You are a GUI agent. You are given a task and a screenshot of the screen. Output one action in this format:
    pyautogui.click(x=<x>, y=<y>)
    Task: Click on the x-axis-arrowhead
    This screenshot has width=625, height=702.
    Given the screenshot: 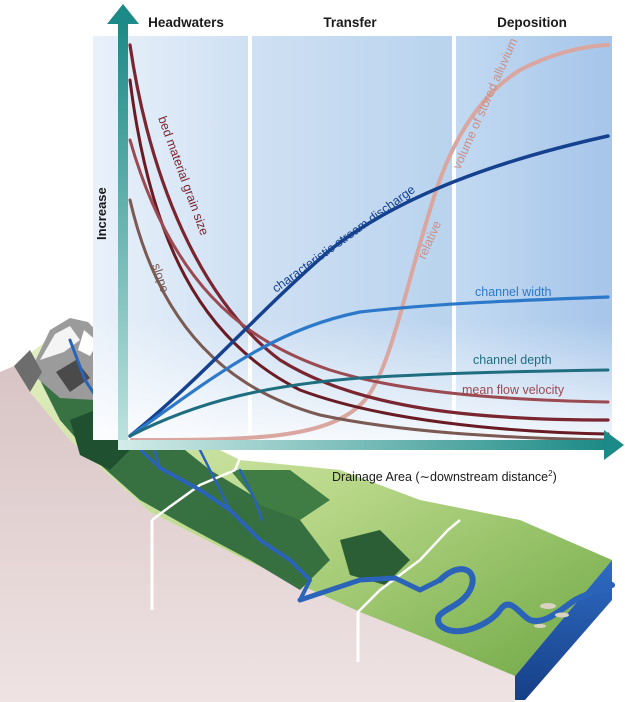 What is the action you would take?
    pyautogui.click(x=614, y=445)
    